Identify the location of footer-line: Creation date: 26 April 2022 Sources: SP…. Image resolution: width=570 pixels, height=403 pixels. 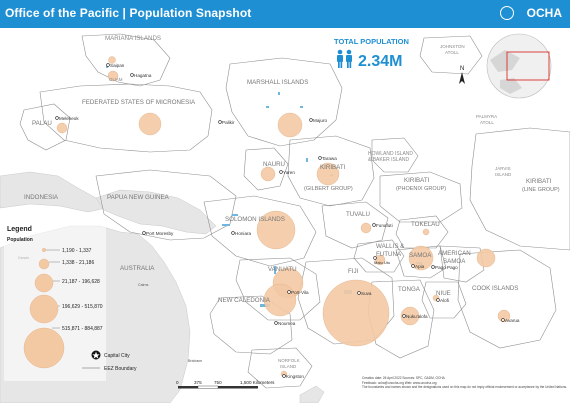
(403, 378).